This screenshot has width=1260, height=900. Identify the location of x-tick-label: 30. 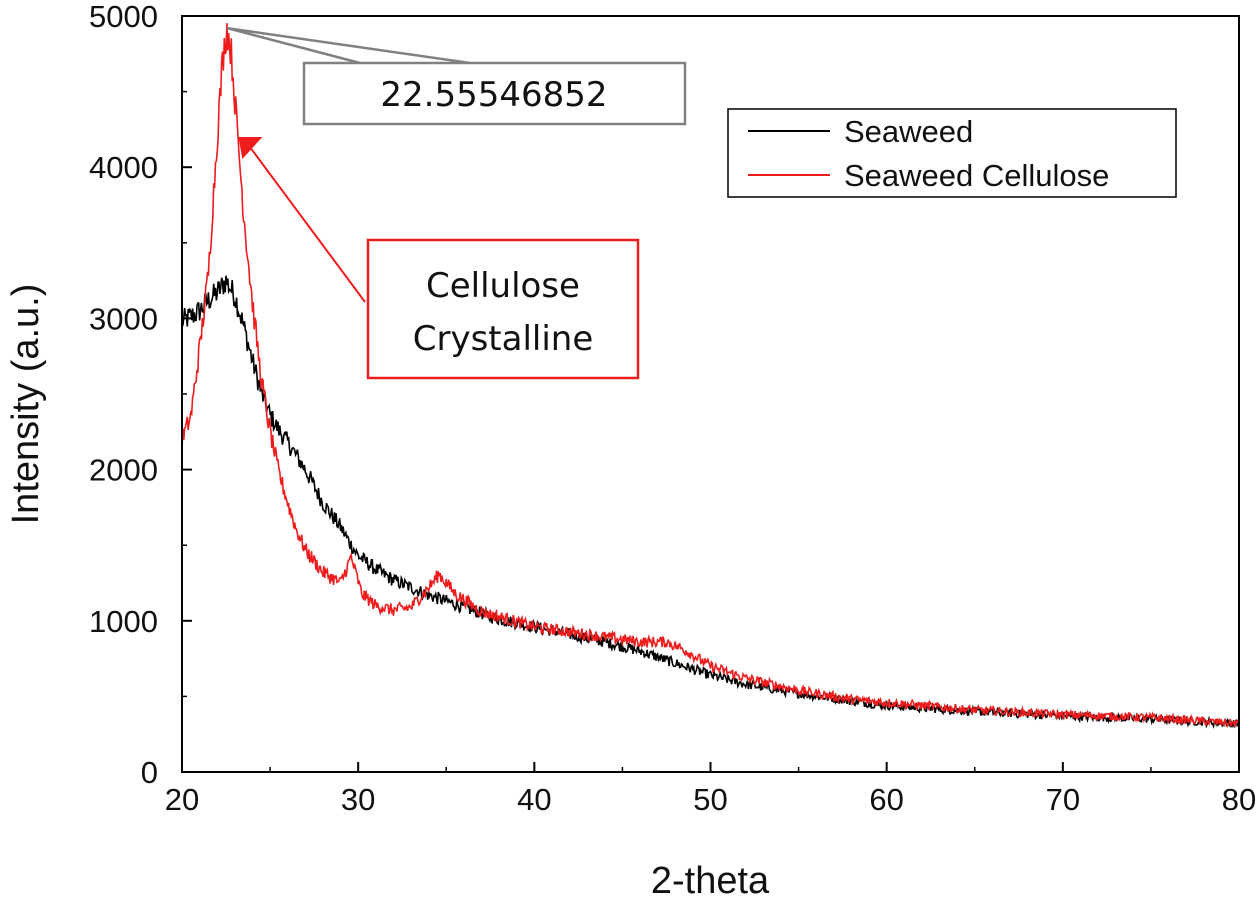
(358, 799).